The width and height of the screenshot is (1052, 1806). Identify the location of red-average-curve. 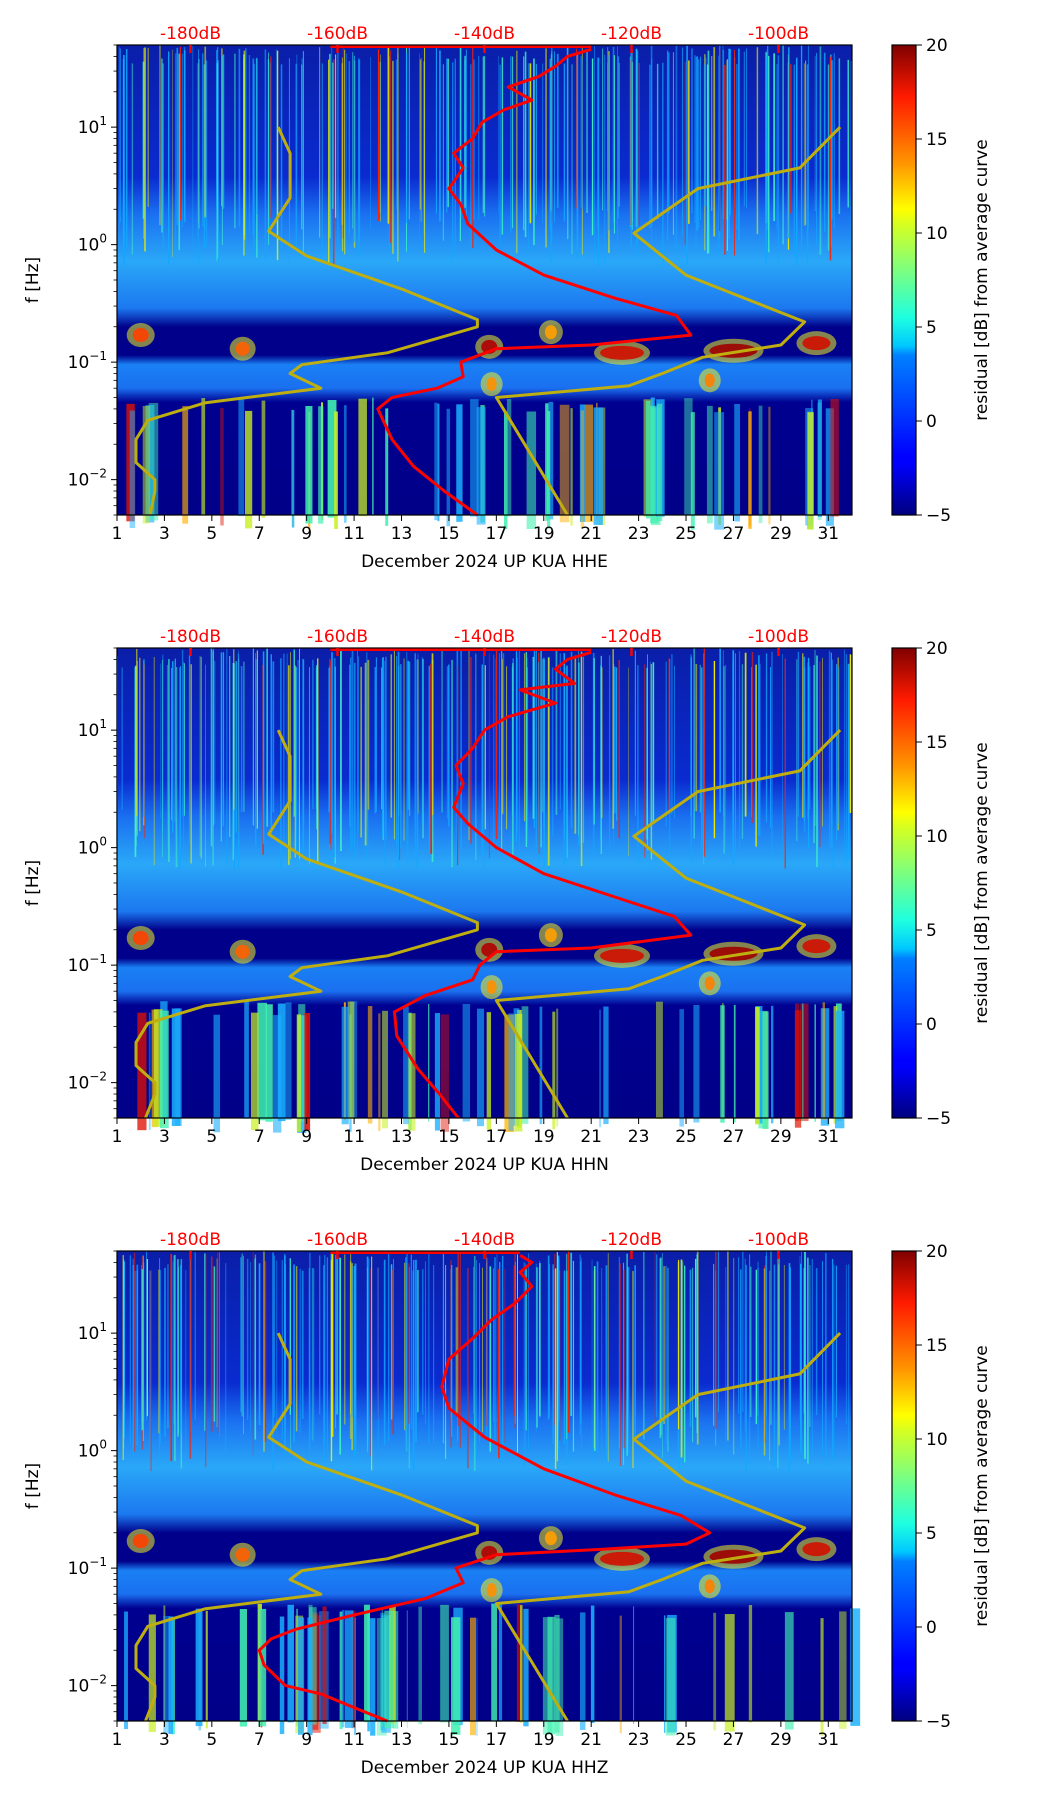
(534, 282).